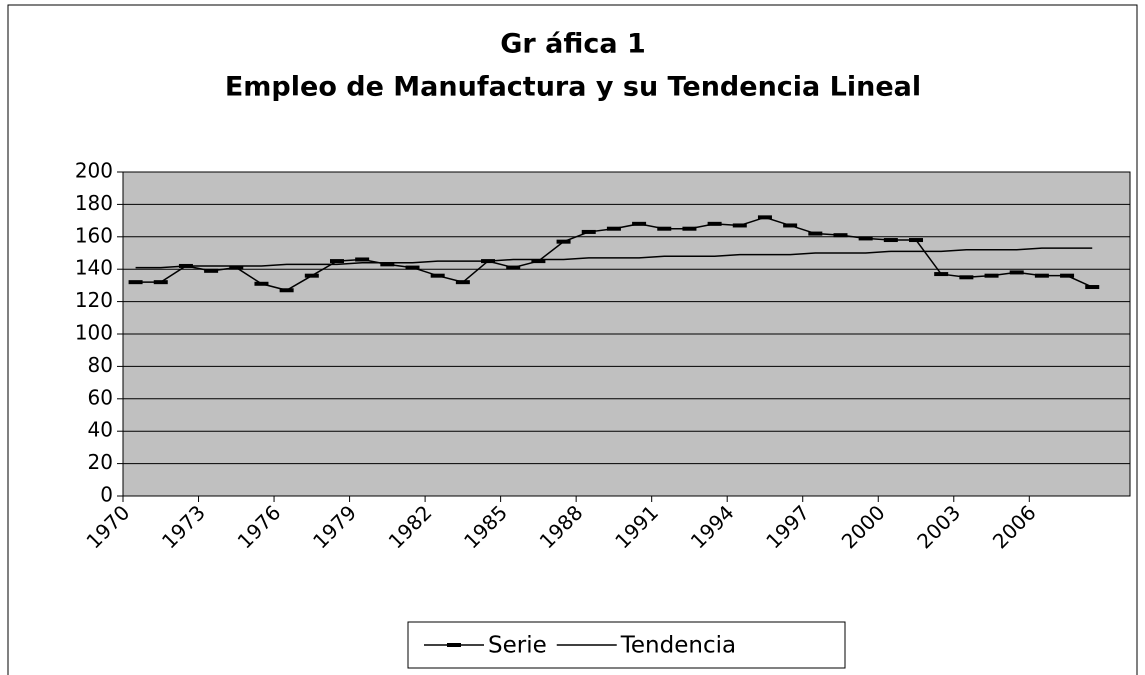 This screenshot has width=1145, height=675. I want to click on y-tick-label: 100, so click(94, 333).